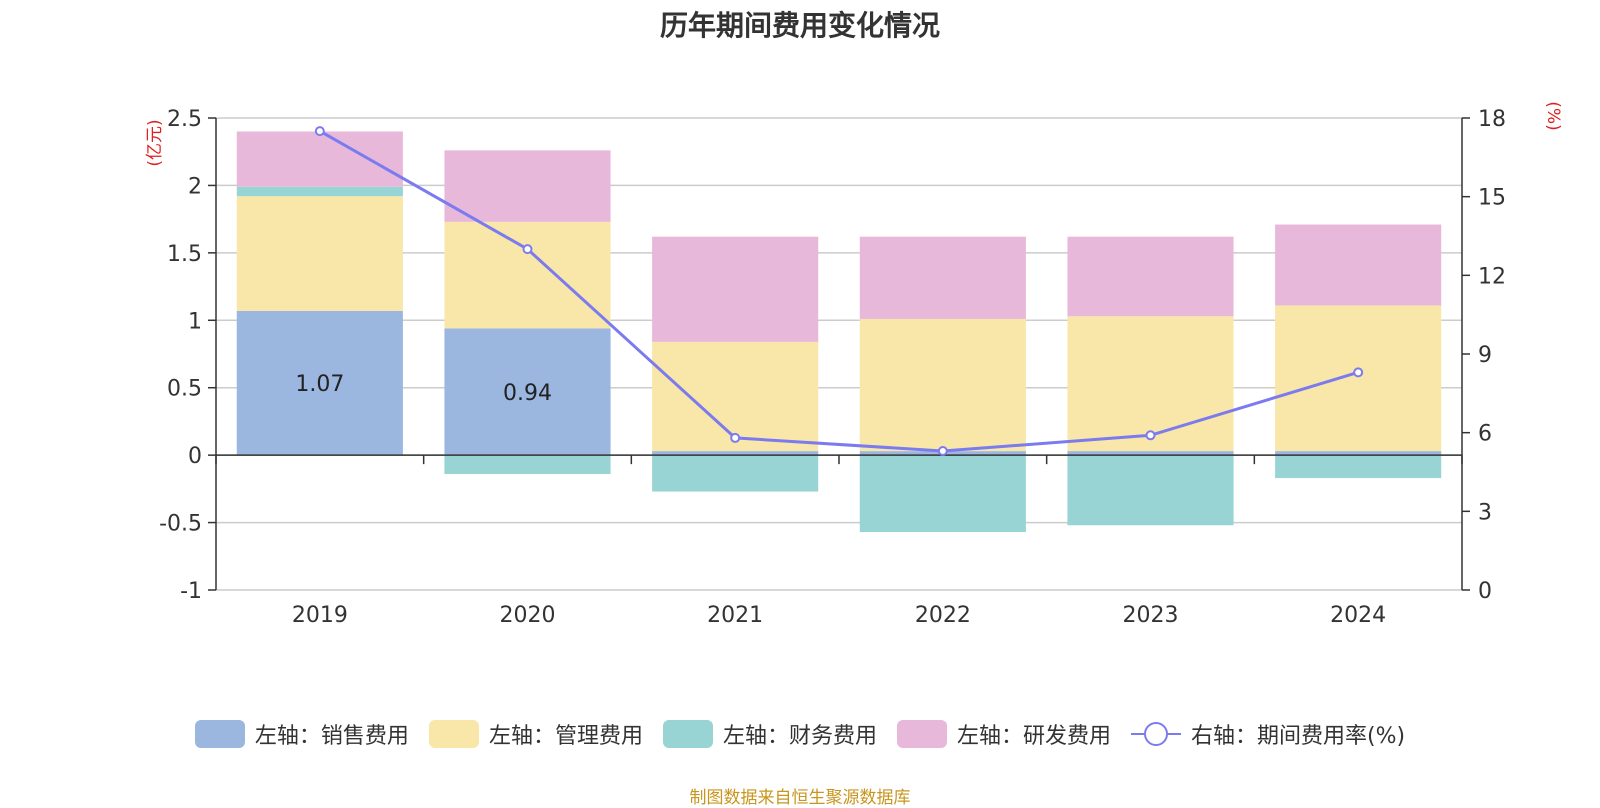  Describe the element at coordinates (565, 736) in the screenshot. I see `legend-label-admin: 左轴：管理费用` at that location.